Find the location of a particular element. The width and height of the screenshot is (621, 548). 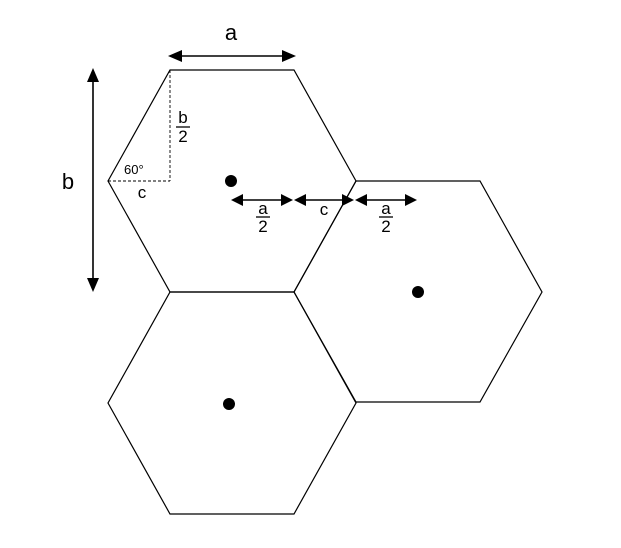

label-b: b is located at coordinates (68, 181).